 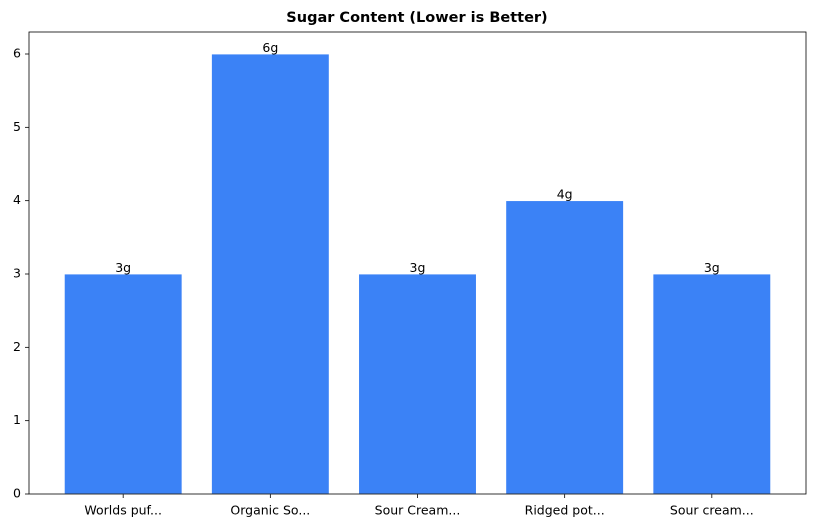 I want to click on value-label: 4g, so click(x=565, y=194).